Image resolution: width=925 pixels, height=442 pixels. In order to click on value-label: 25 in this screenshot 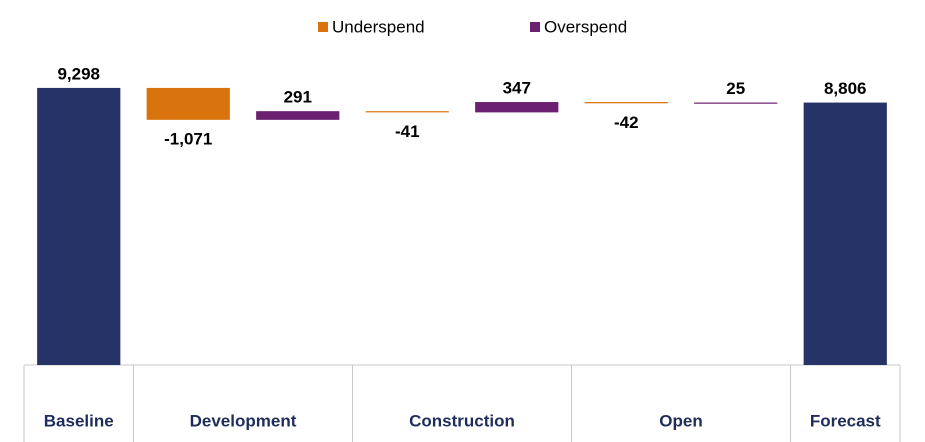, I will do `click(735, 88)`.